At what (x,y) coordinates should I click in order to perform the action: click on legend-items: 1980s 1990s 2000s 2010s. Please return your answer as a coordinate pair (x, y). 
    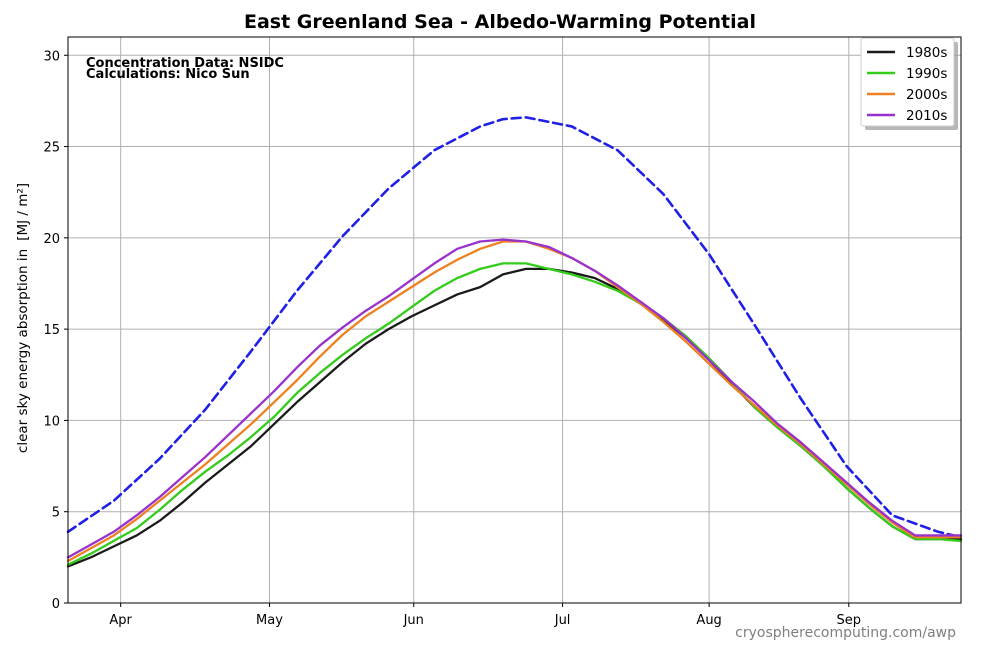
    Looking at the image, I should click on (907, 84).